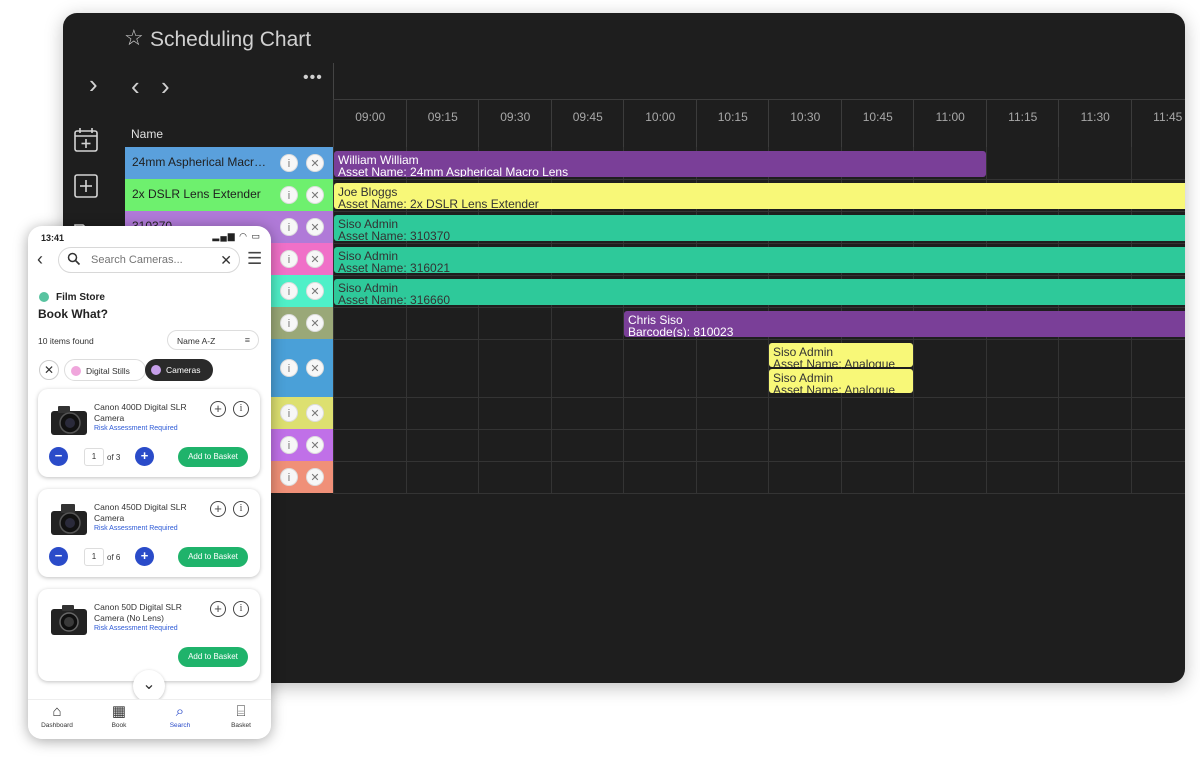 This screenshot has height=772, width=1200. Describe the element at coordinates (53, 238) in the screenshot. I see `status-time: 13:41` at that location.